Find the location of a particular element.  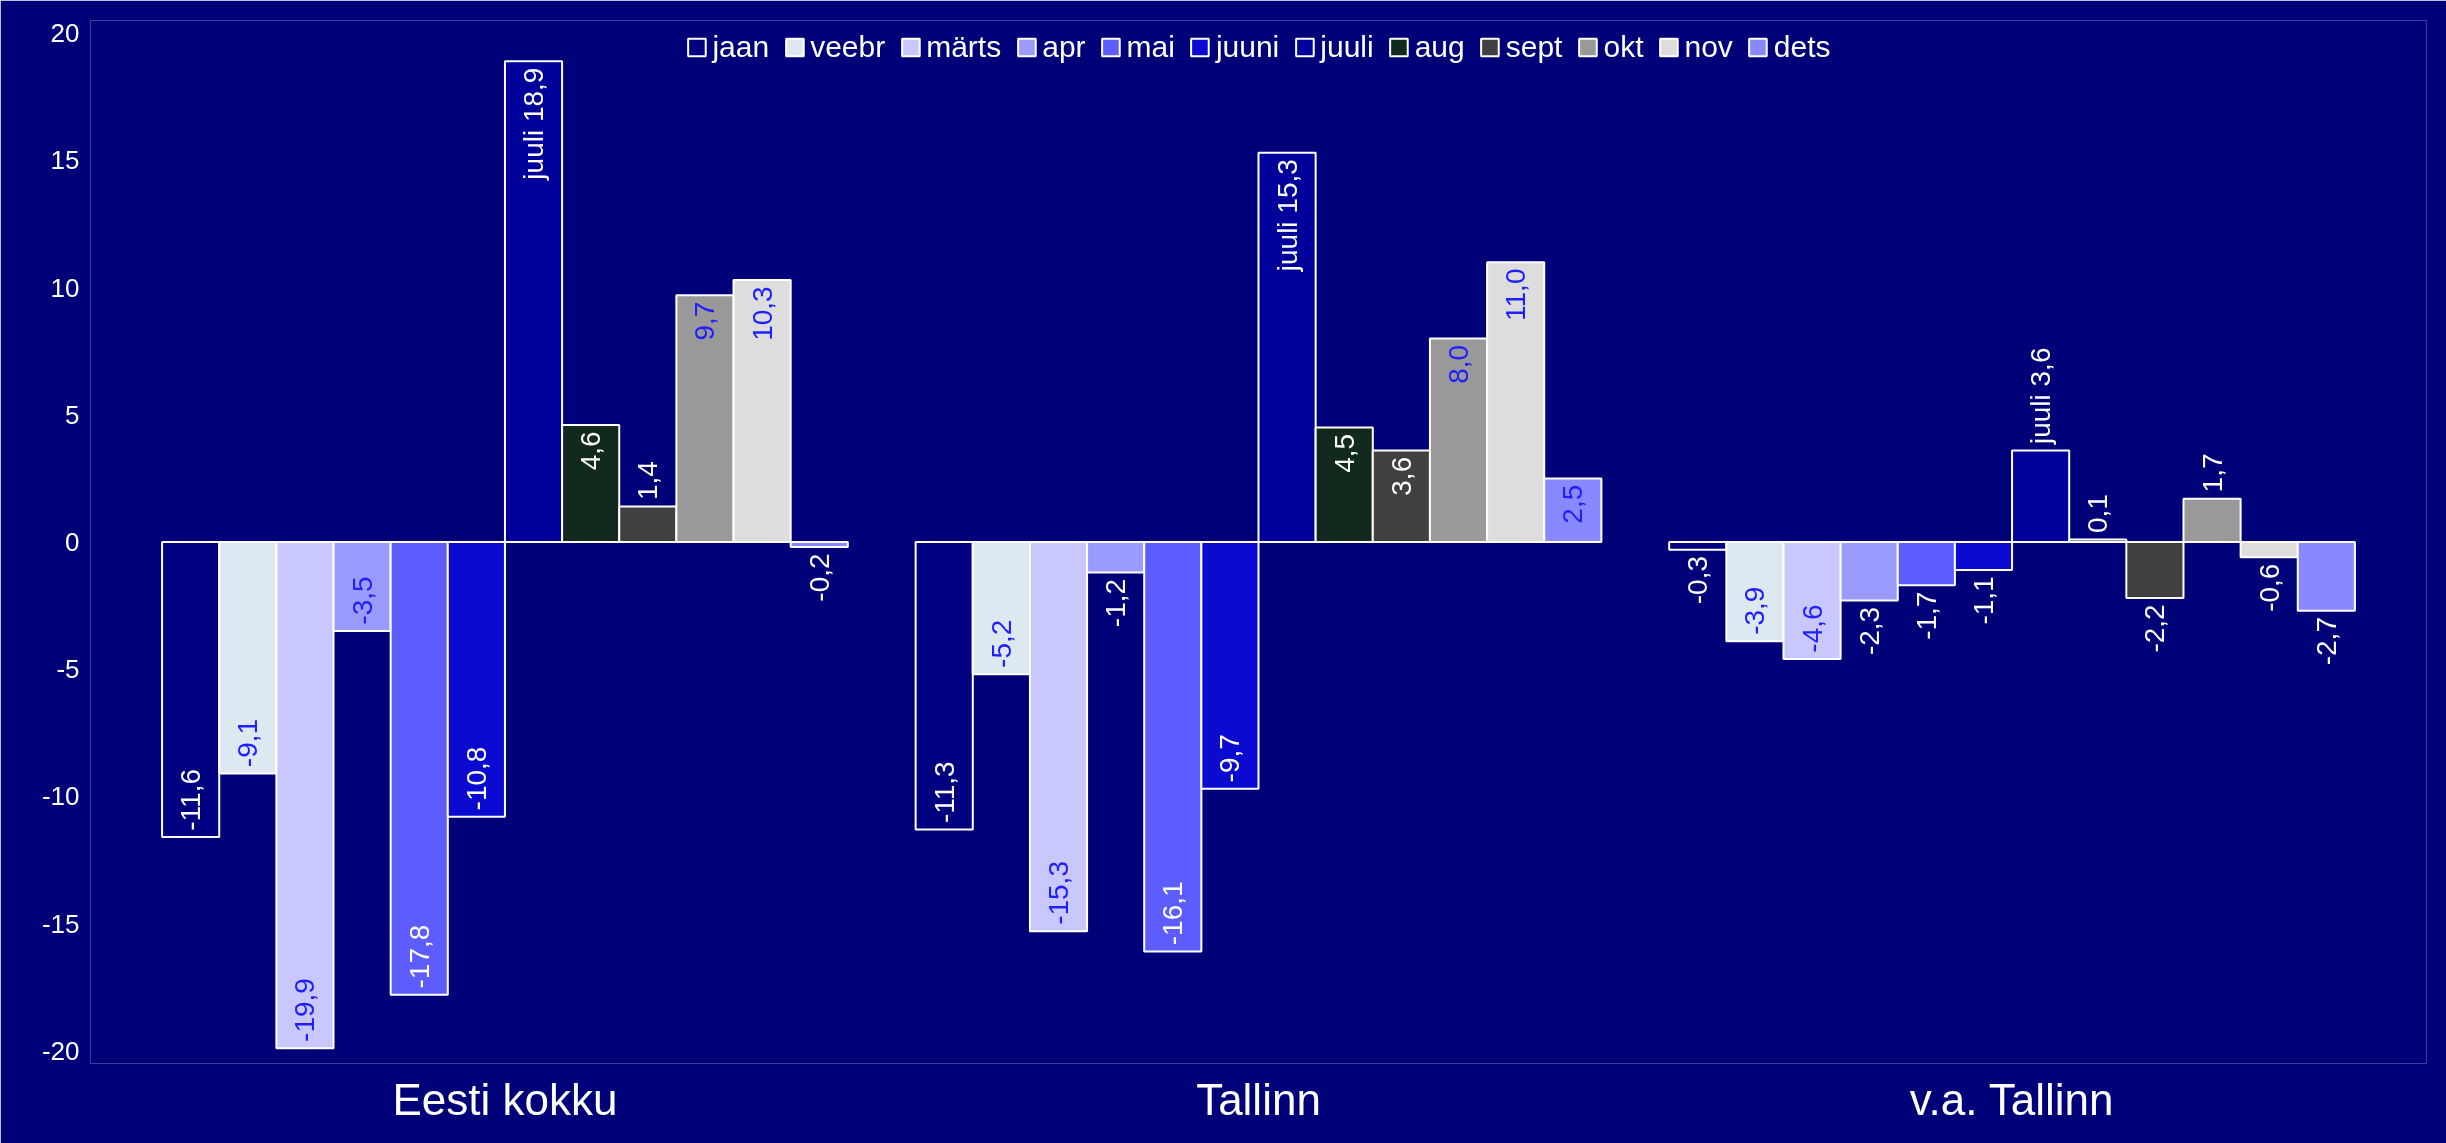

data-label: 0,1 is located at coordinates (2098, 514).